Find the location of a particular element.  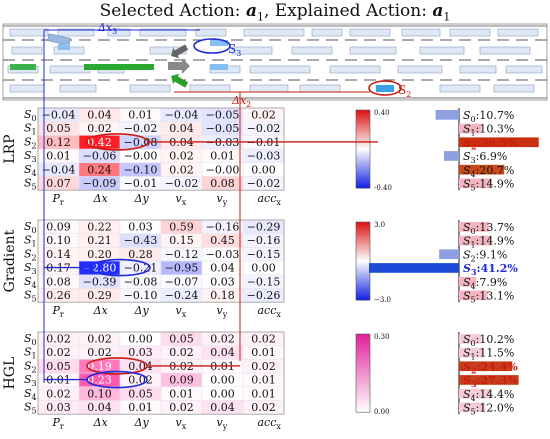

cell-value: −0.03 is located at coordinates (264, 156).